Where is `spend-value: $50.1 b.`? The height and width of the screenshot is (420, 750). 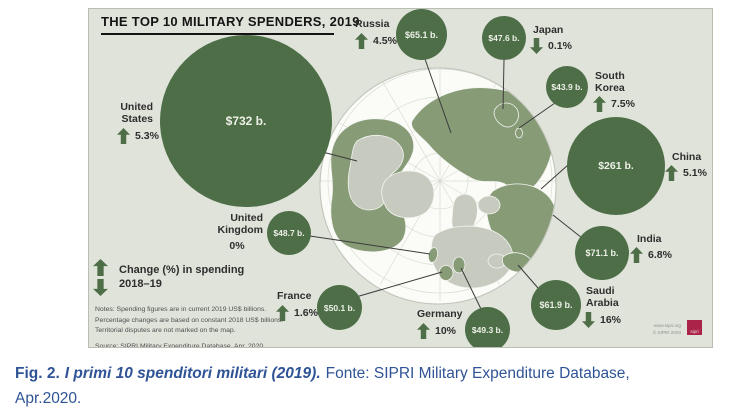
spend-value: $50.1 b. is located at coordinates (339, 307).